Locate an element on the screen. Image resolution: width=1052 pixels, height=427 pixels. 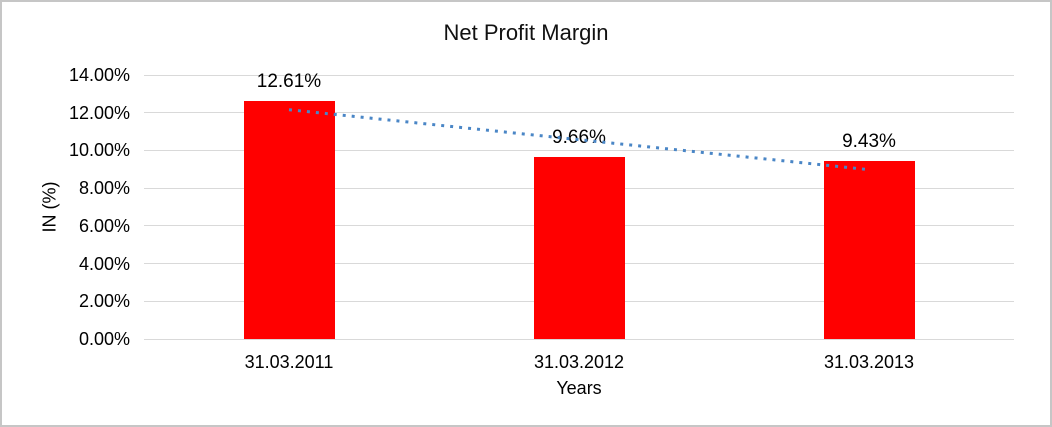
y-tick-label-0.00%: 0.00% is located at coordinates (104, 339).